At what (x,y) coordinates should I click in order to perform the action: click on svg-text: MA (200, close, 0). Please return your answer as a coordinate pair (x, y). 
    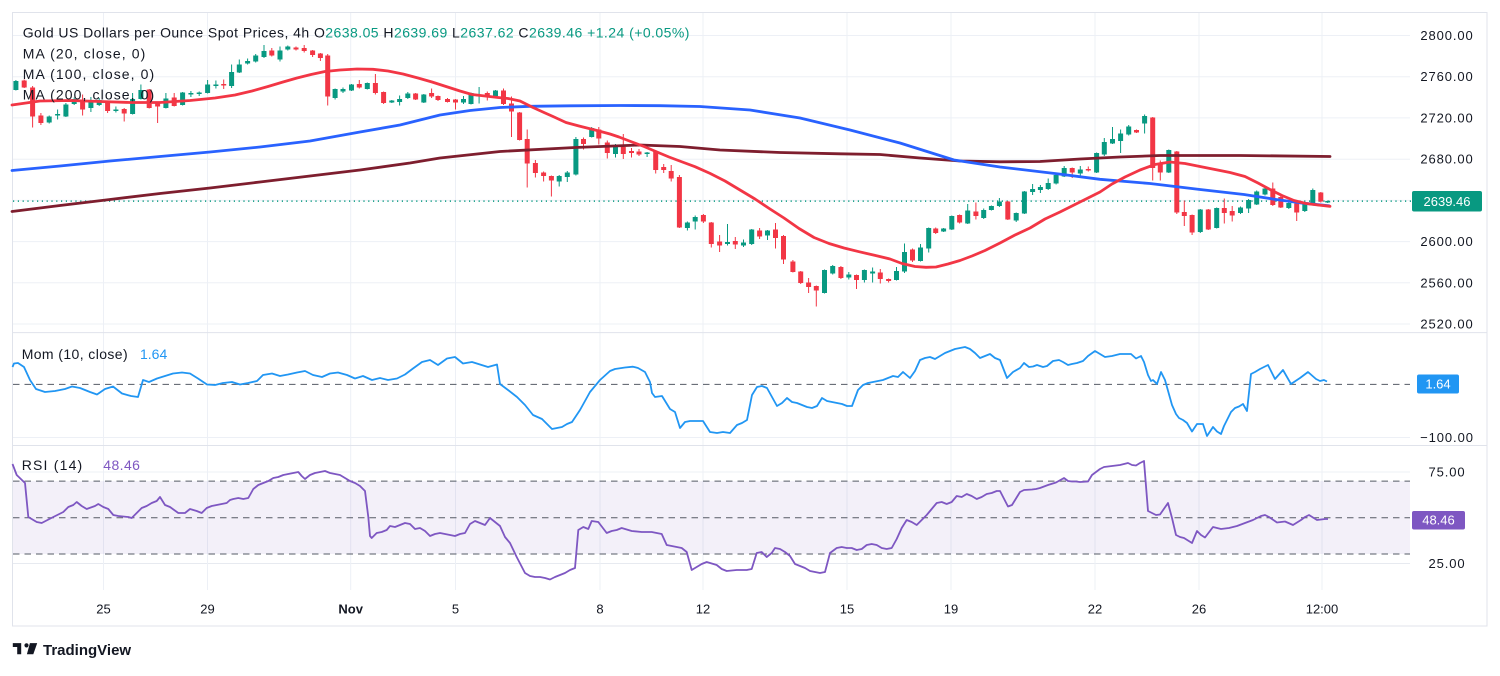
    Looking at the image, I should click on (89, 95).